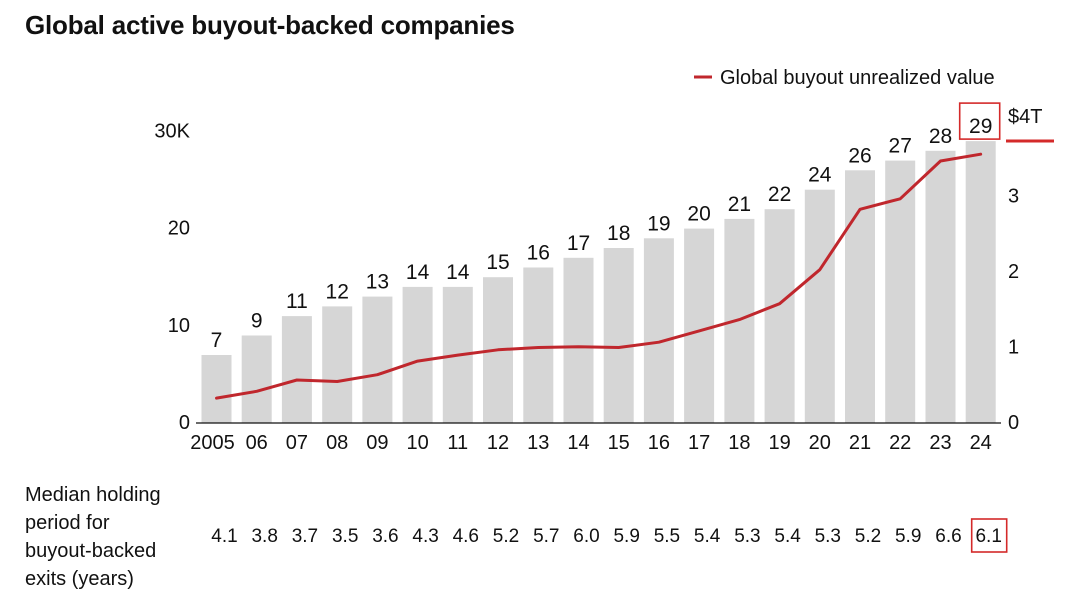 The height and width of the screenshot is (601, 1080). What do you see at coordinates (337, 291) in the screenshot?
I see `bar-value-label: 12` at bounding box center [337, 291].